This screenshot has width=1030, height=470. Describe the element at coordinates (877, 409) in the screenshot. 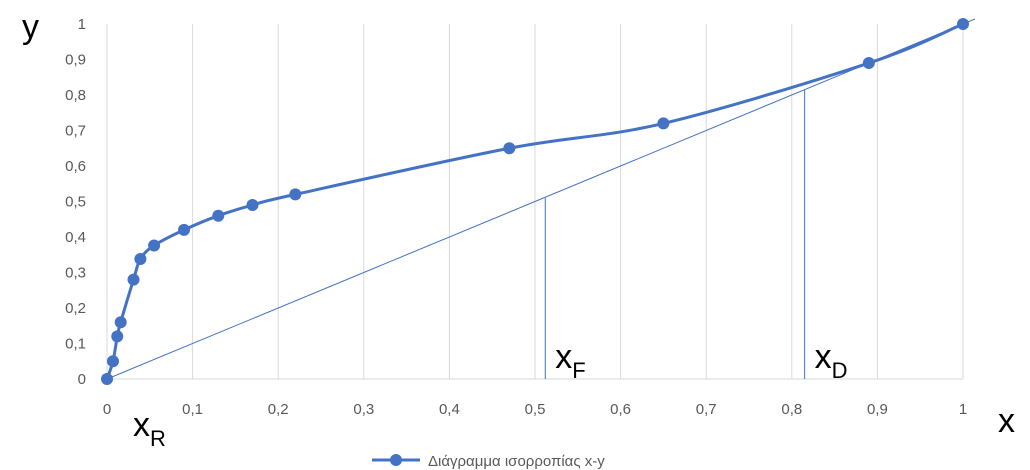

I see `x-tick-label: 0,9` at that location.